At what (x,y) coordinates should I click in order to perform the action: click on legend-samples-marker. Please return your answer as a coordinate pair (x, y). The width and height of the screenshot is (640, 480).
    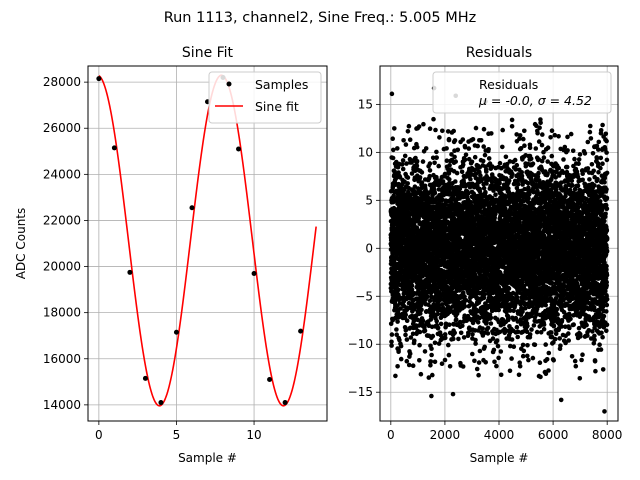
    Looking at the image, I should click on (229, 84).